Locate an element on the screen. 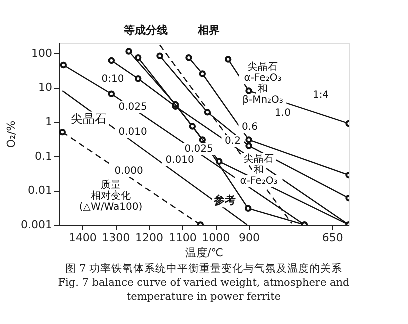  annotation: 1:4 is located at coordinates (321, 95).